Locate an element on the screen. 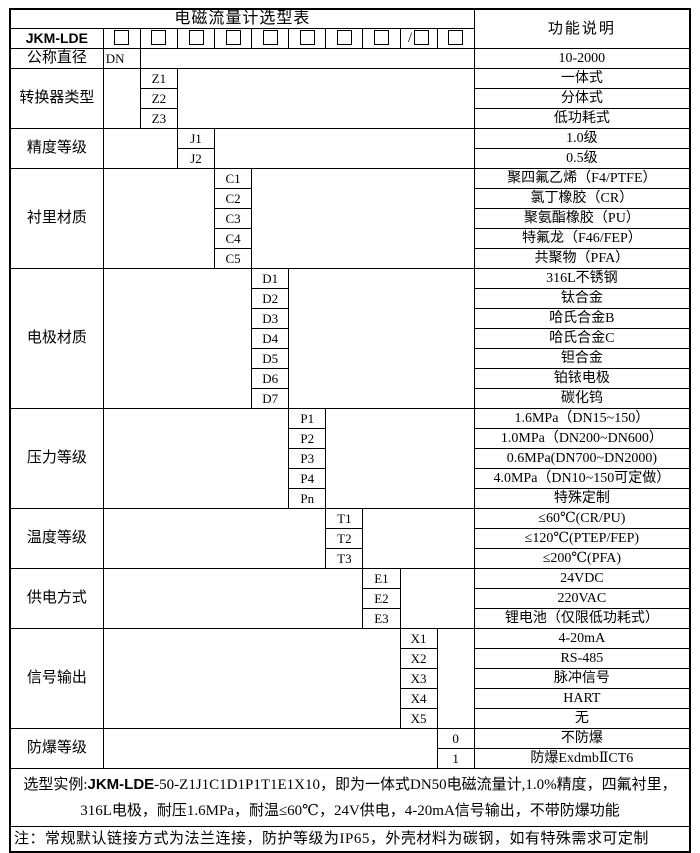  desc-x4: HART is located at coordinates (582, 698).